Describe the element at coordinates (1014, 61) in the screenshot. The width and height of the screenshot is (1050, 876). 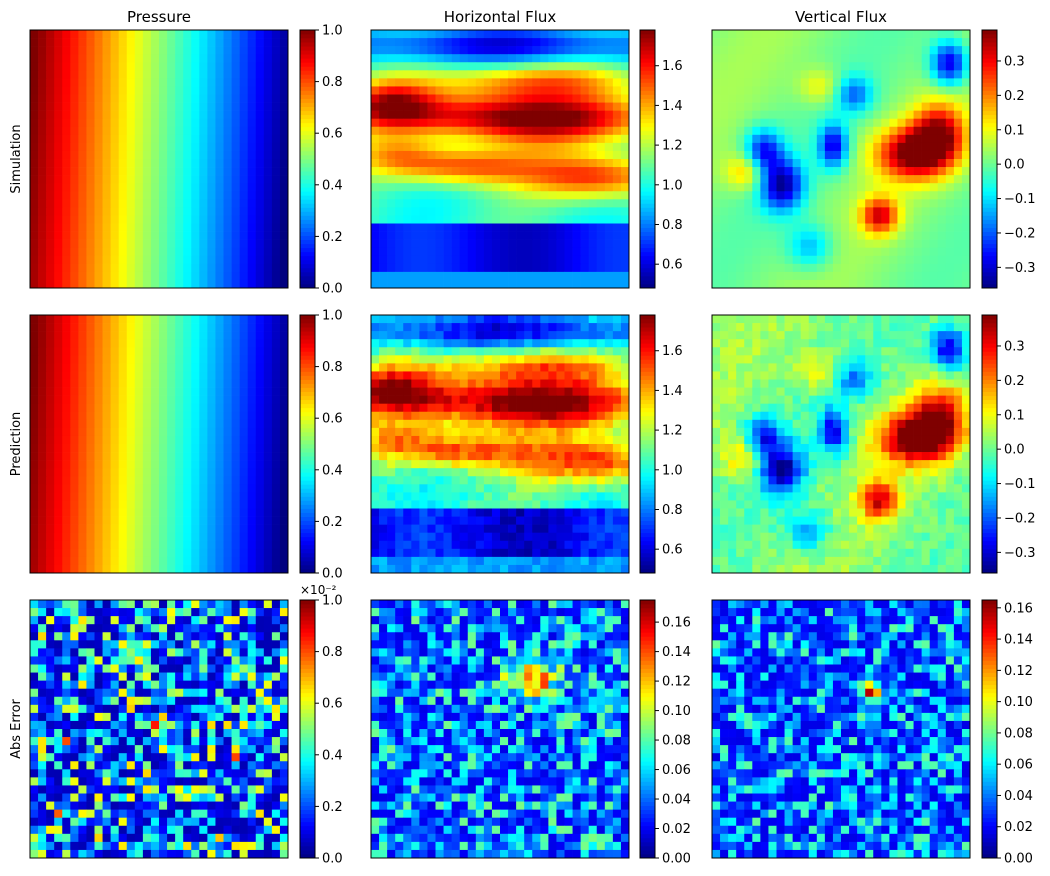
I see `colorbar-tick-label: 0.3` at that location.